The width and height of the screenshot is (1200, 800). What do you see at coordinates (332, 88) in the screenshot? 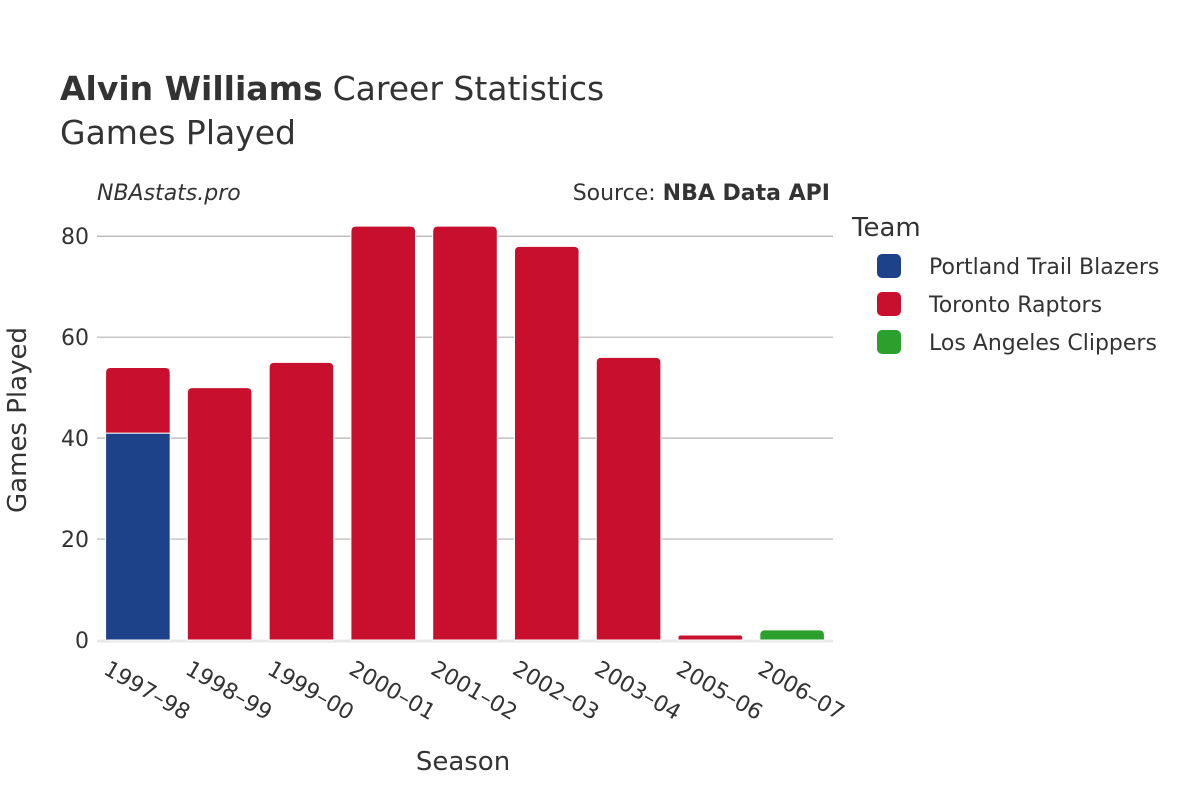
I see `chart-title: Alvin Williams Career Statistics` at bounding box center [332, 88].